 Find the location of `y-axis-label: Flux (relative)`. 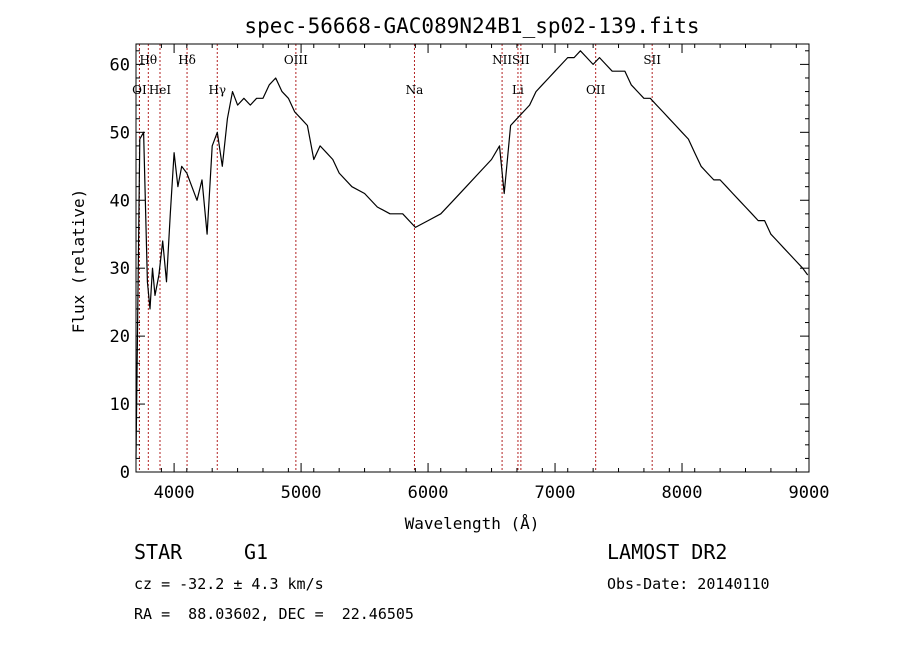

y-axis-label: Flux (relative) is located at coordinates (78, 261).